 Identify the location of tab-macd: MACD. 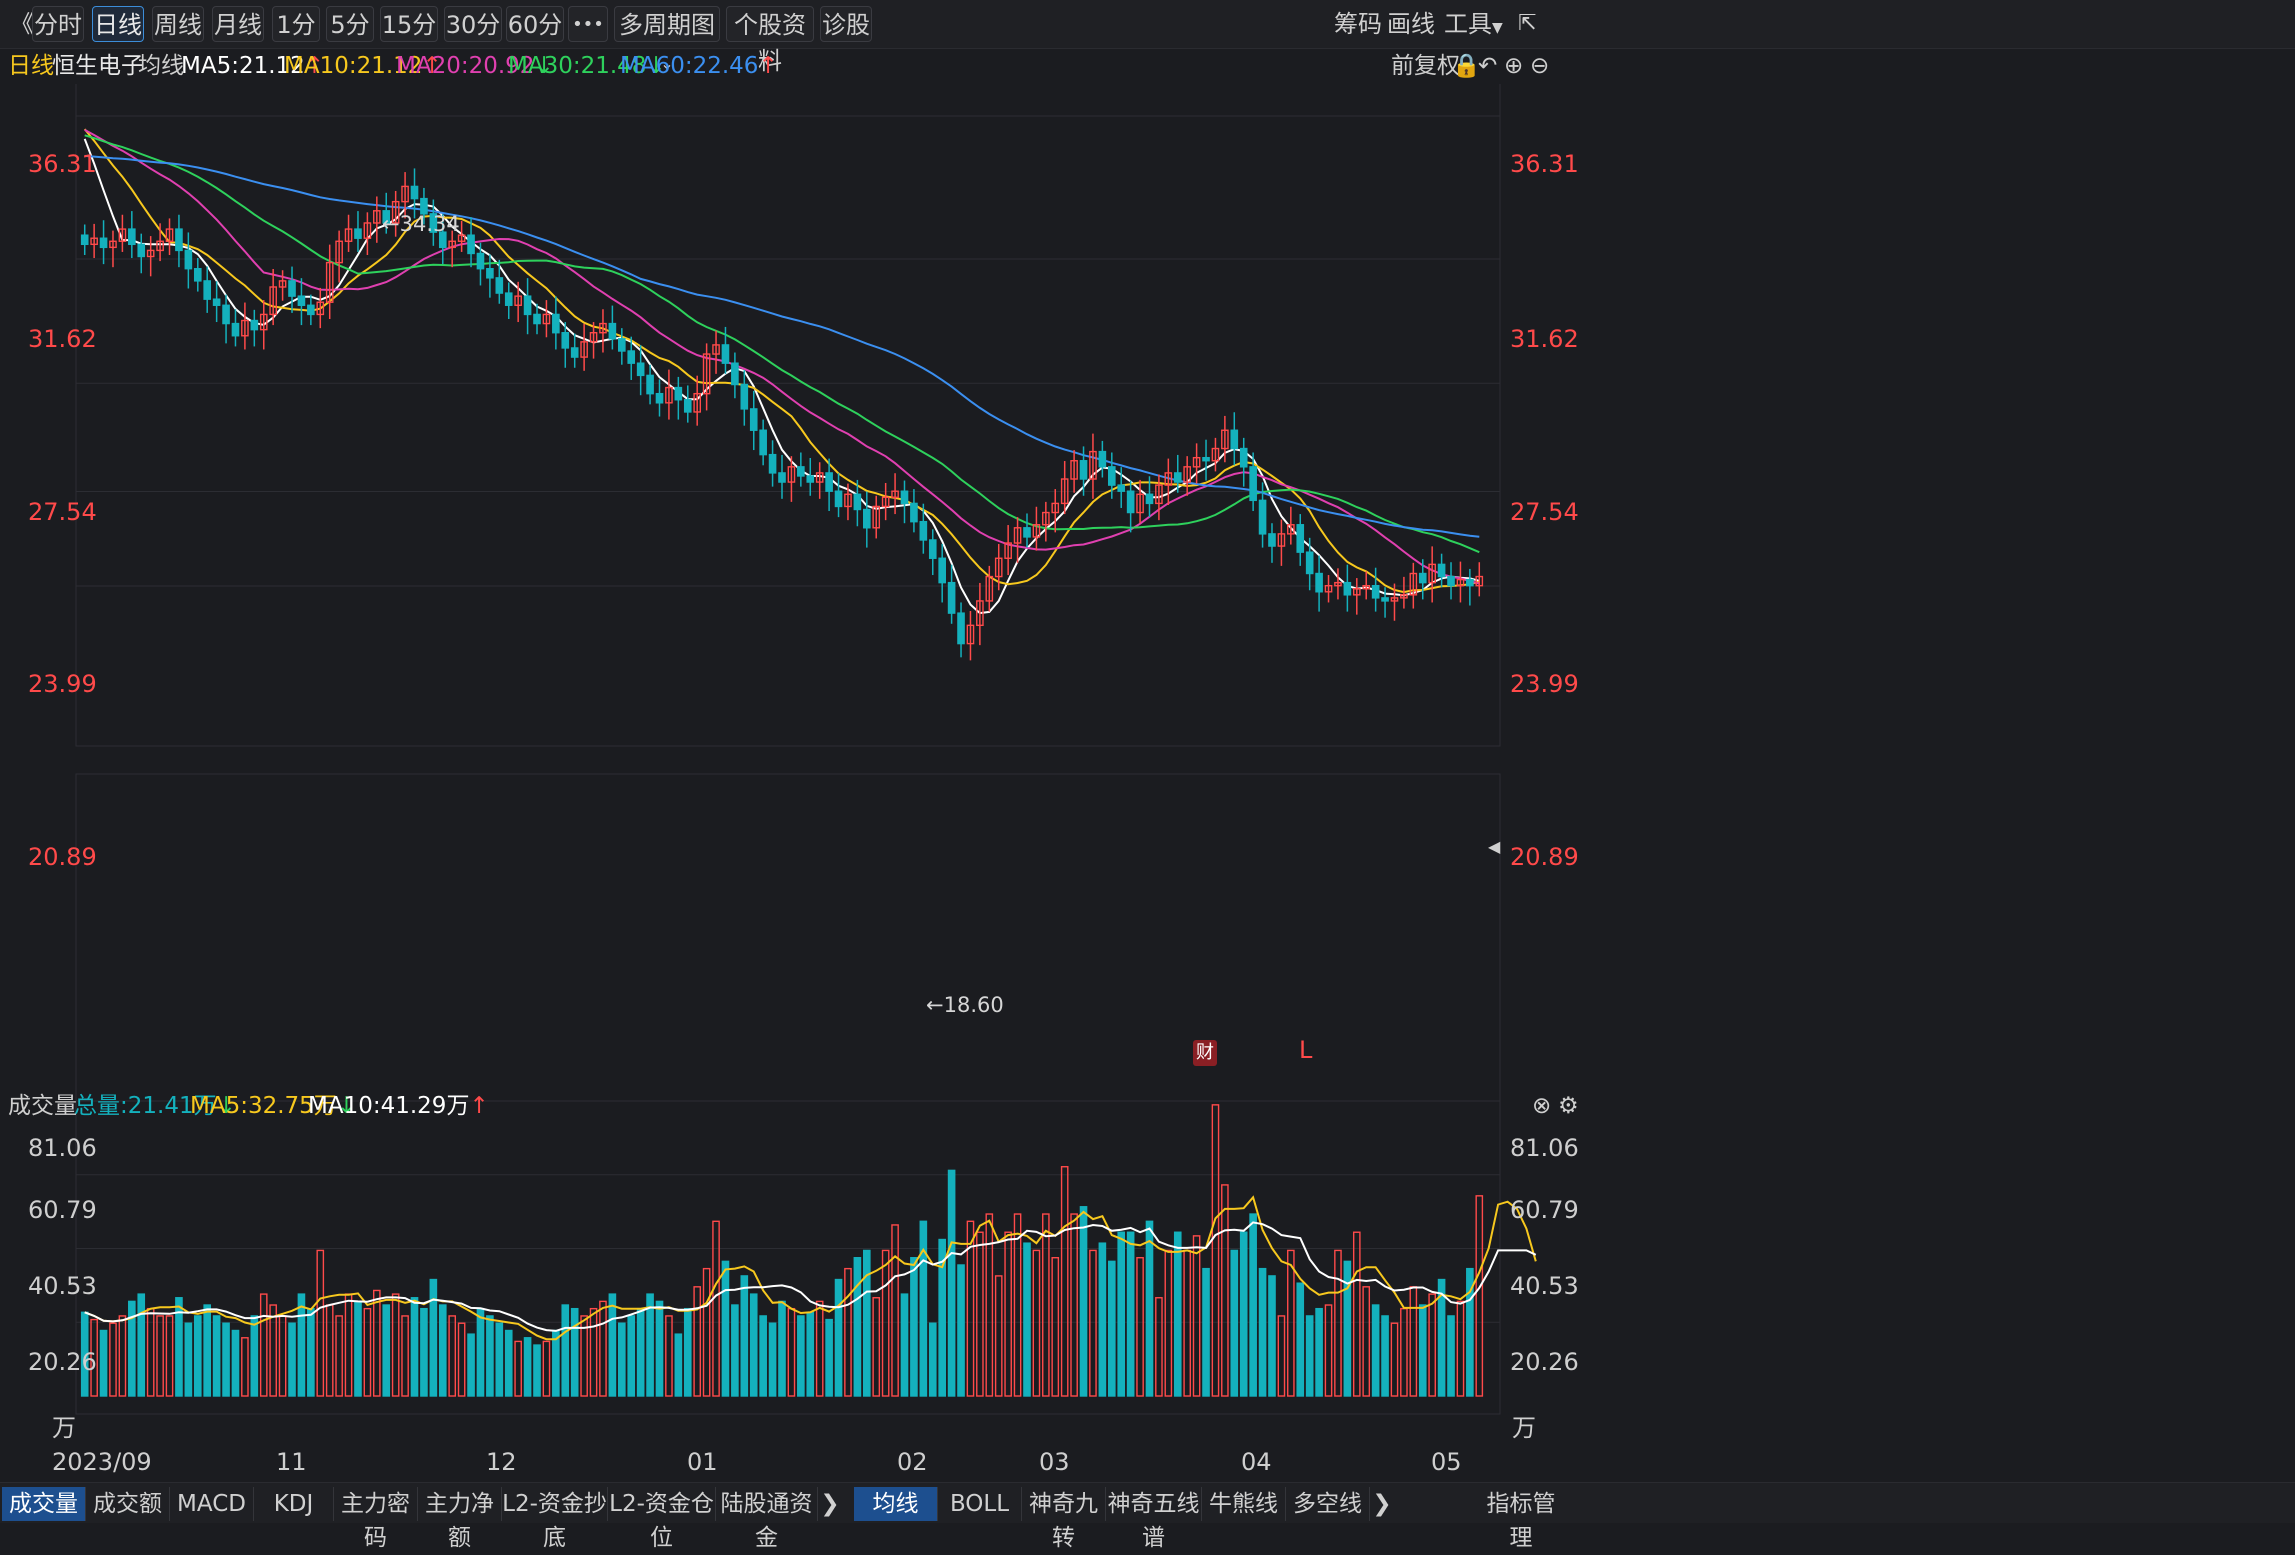
(212, 1504).